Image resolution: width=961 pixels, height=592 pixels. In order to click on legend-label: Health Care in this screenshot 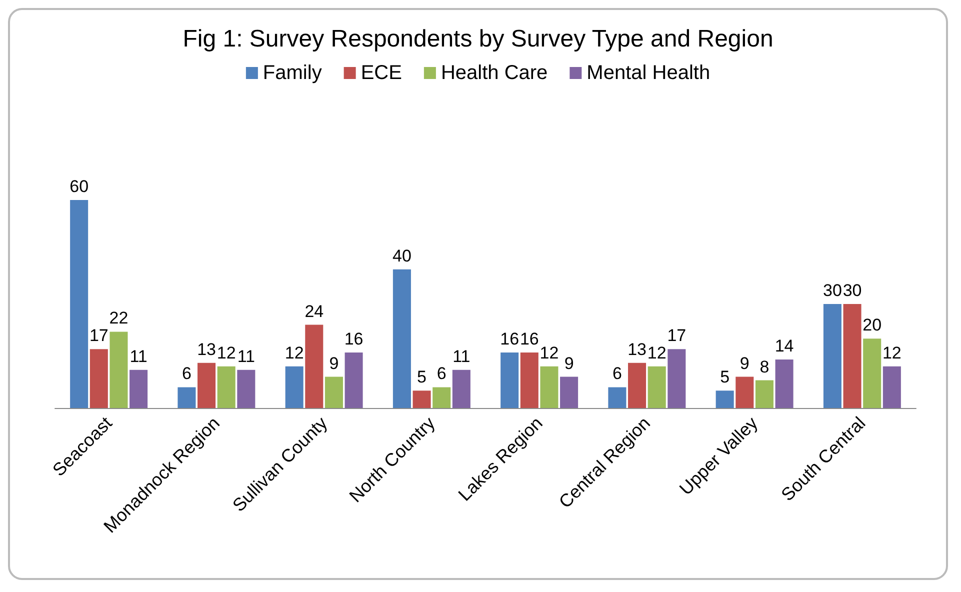, I will do `click(494, 73)`.